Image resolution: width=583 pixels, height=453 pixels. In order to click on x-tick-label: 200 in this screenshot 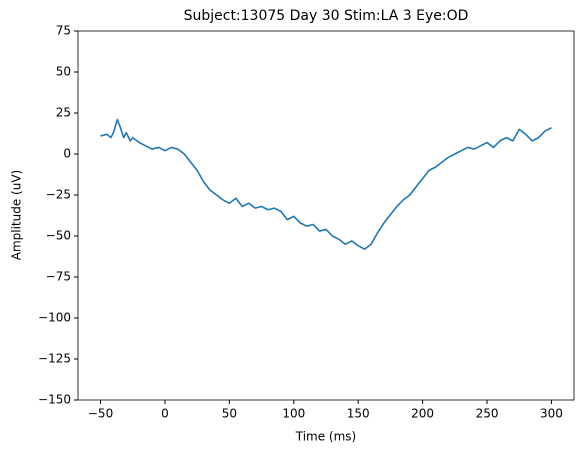, I will do `click(422, 414)`.